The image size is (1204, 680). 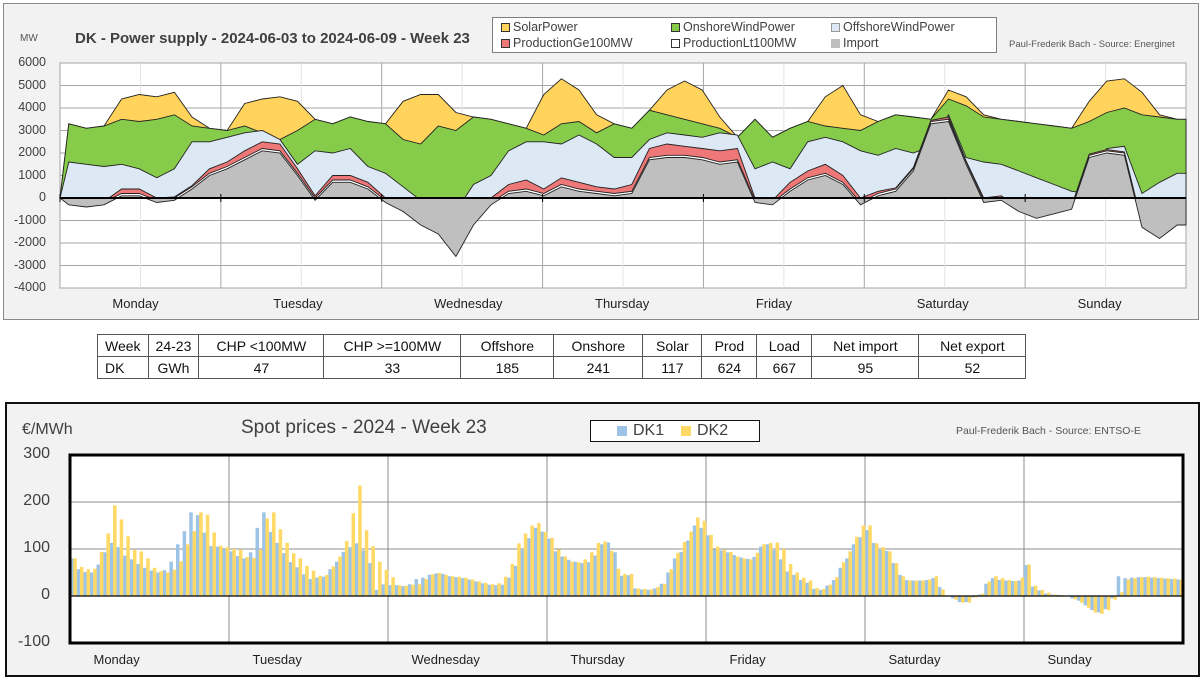 I want to click on day-label: Wednesday, so click(x=468, y=303).